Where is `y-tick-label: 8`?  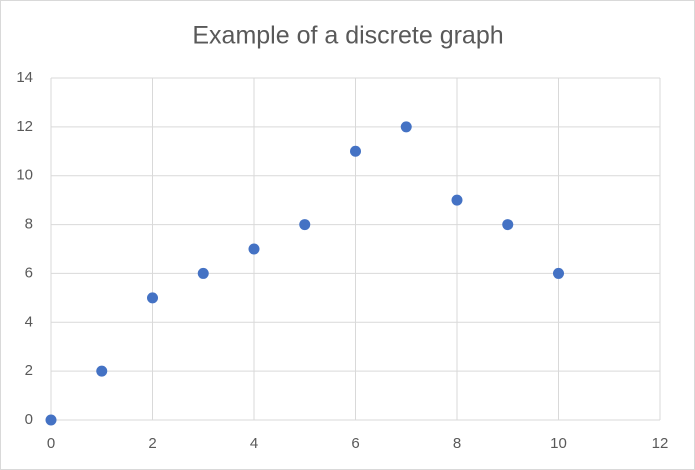
y-tick-label: 8 is located at coordinates (29, 224).